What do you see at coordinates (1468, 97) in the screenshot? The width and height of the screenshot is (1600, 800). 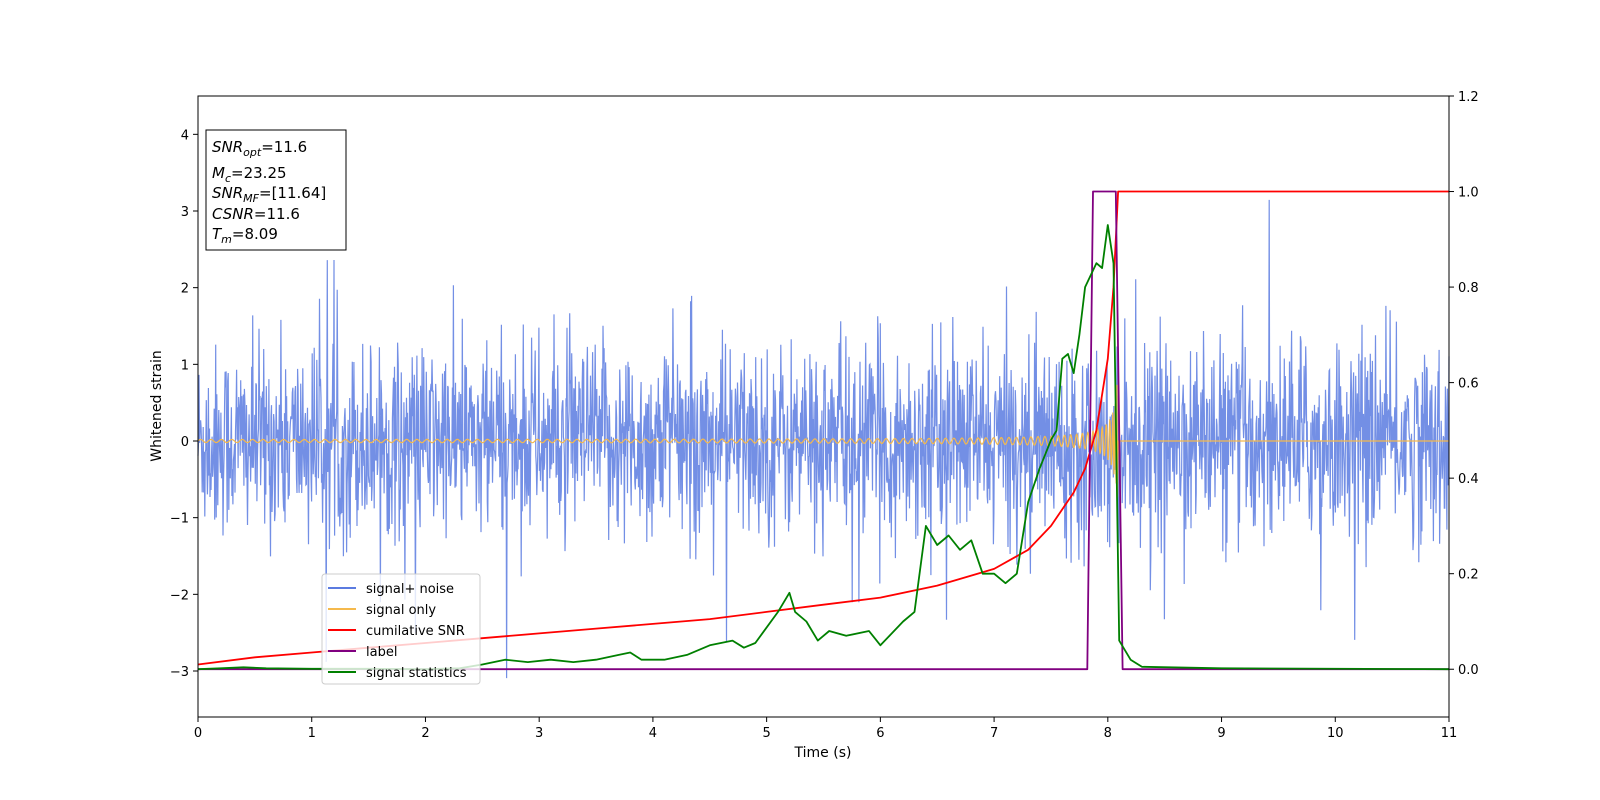 I see `y-right-tick-label: 1.2` at bounding box center [1468, 97].